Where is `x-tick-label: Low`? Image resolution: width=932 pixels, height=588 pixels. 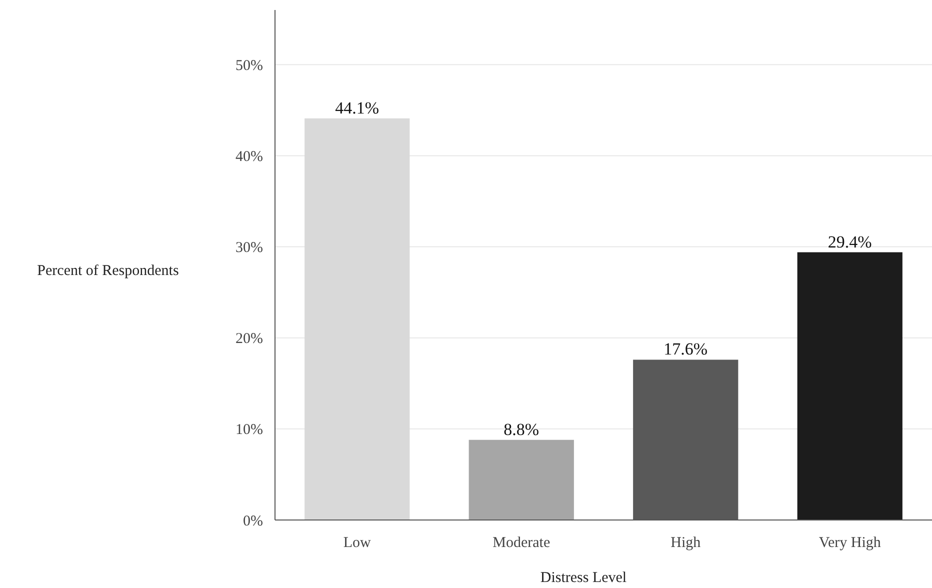 x-tick-label: Low is located at coordinates (357, 543).